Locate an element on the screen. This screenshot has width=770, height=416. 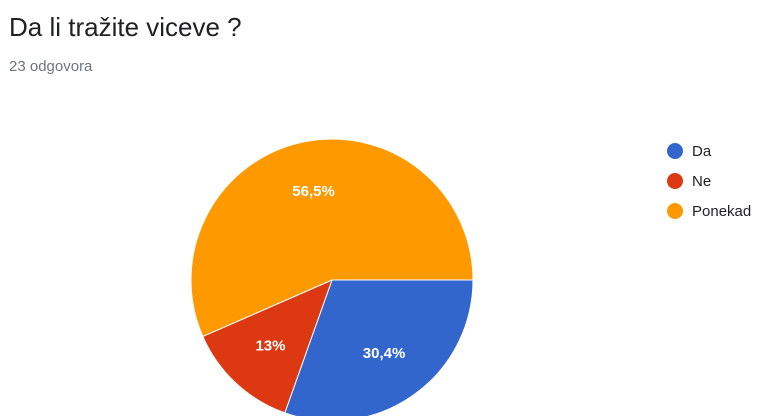
legend-item-ponekad: Ponekad is located at coordinates (709, 211).